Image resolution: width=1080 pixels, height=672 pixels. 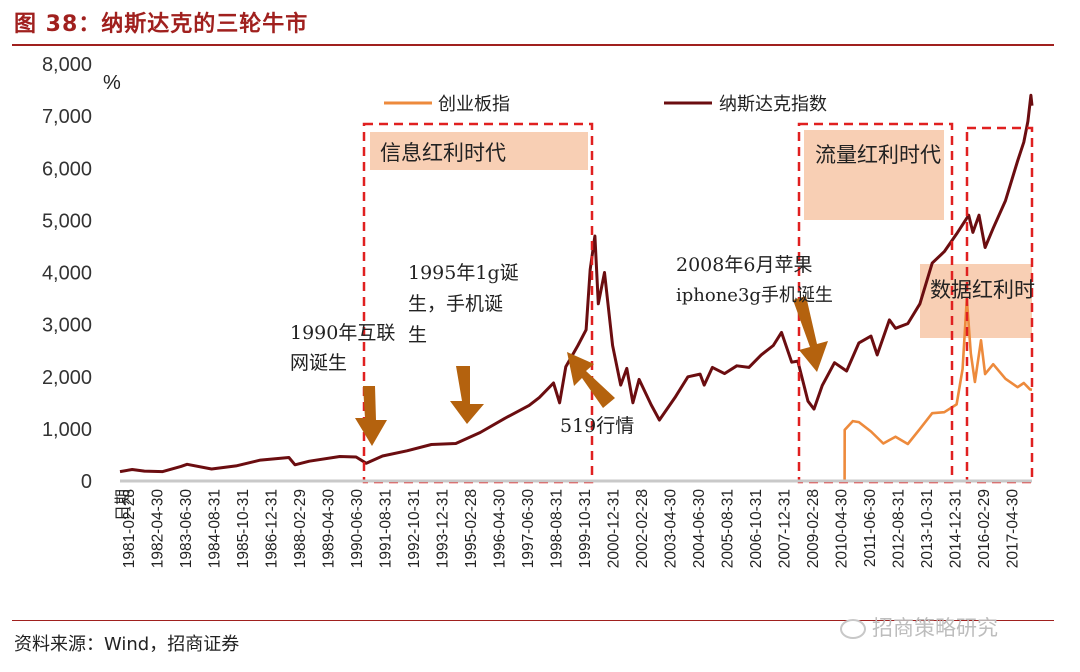 What do you see at coordinates (591, 380) in the screenshot?
I see `arrow-519-icon` at bounding box center [591, 380].